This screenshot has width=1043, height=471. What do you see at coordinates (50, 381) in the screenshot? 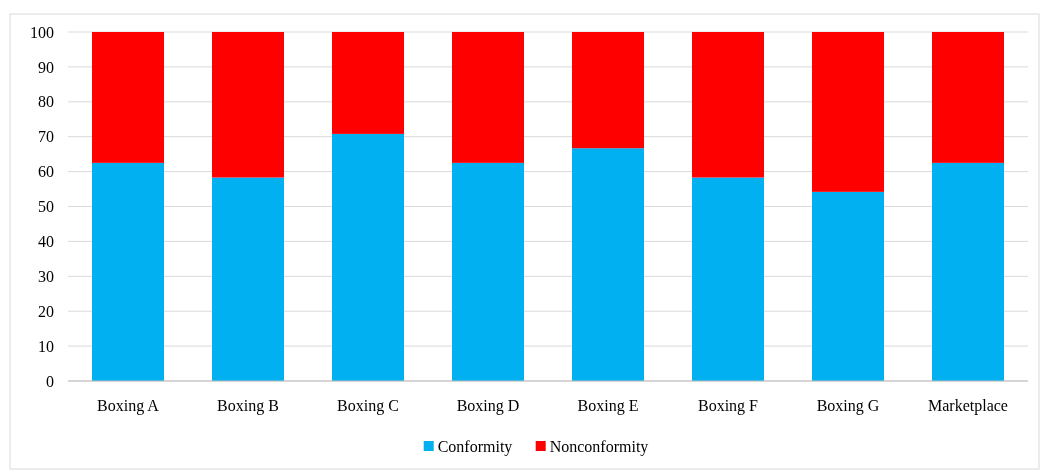
I see `y-tick-label: 0` at bounding box center [50, 381].